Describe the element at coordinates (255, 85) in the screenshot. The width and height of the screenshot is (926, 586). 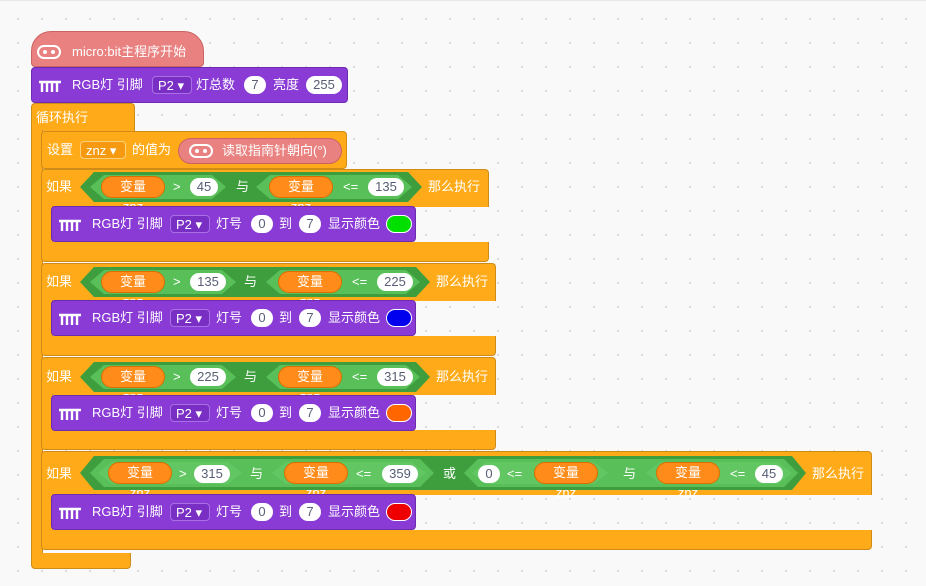
I see `count-input: 7` at that location.